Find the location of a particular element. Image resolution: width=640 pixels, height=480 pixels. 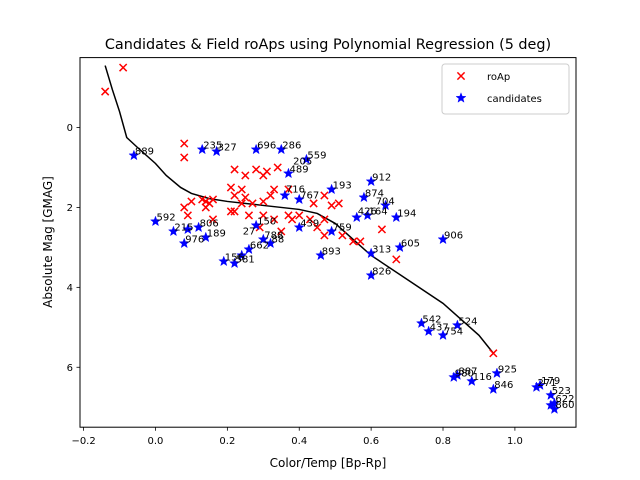

y-tick-label: 0 is located at coordinates (70, 128).